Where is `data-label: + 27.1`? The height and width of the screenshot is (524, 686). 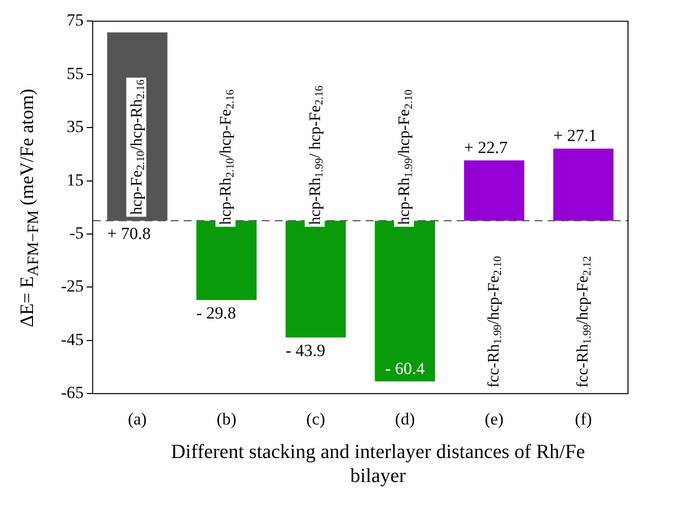
data-label: + 27.1 is located at coordinates (575, 136).